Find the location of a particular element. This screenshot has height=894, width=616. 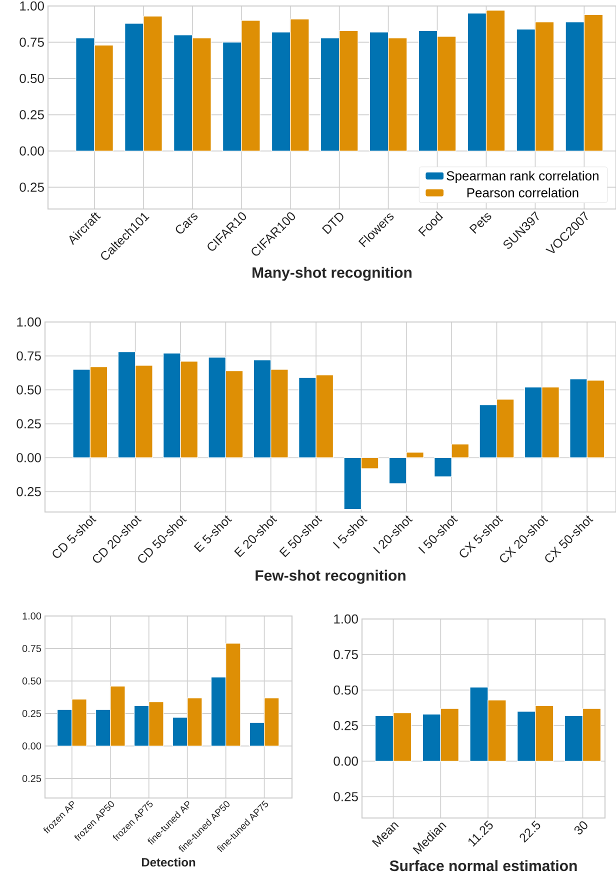

legend-label: Pearson correlation is located at coordinates (522, 193).